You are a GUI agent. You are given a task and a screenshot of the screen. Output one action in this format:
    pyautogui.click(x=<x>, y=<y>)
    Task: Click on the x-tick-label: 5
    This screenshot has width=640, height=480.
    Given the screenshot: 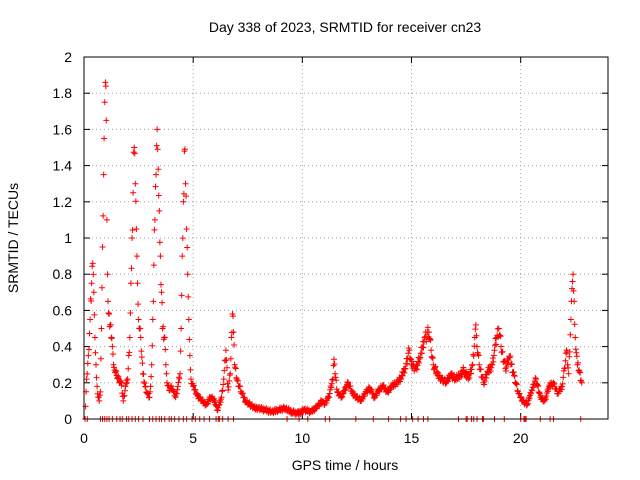 What is the action you would take?
    pyautogui.click(x=193, y=438)
    